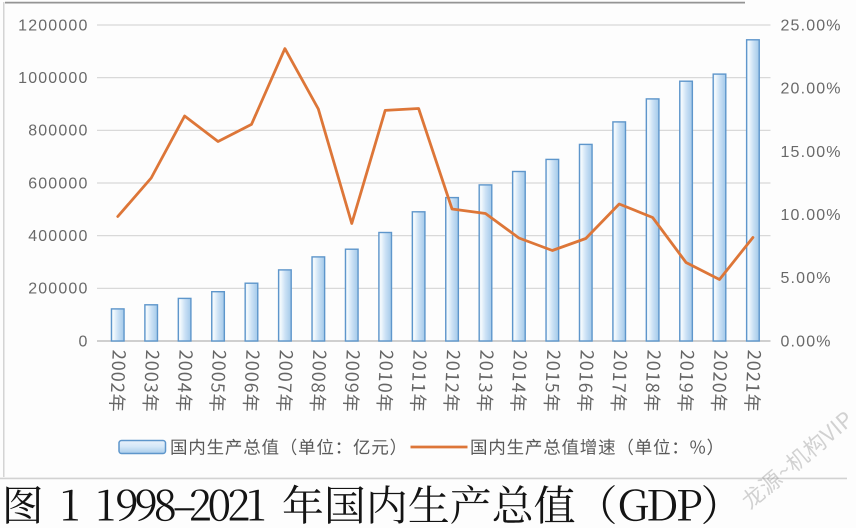 Image resolution: width=856 pixels, height=528 pixels. What do you see at coordinates (53, 78) in the screenshot?
I see `svg-text: 1000000` at bounding box center [53, 78].